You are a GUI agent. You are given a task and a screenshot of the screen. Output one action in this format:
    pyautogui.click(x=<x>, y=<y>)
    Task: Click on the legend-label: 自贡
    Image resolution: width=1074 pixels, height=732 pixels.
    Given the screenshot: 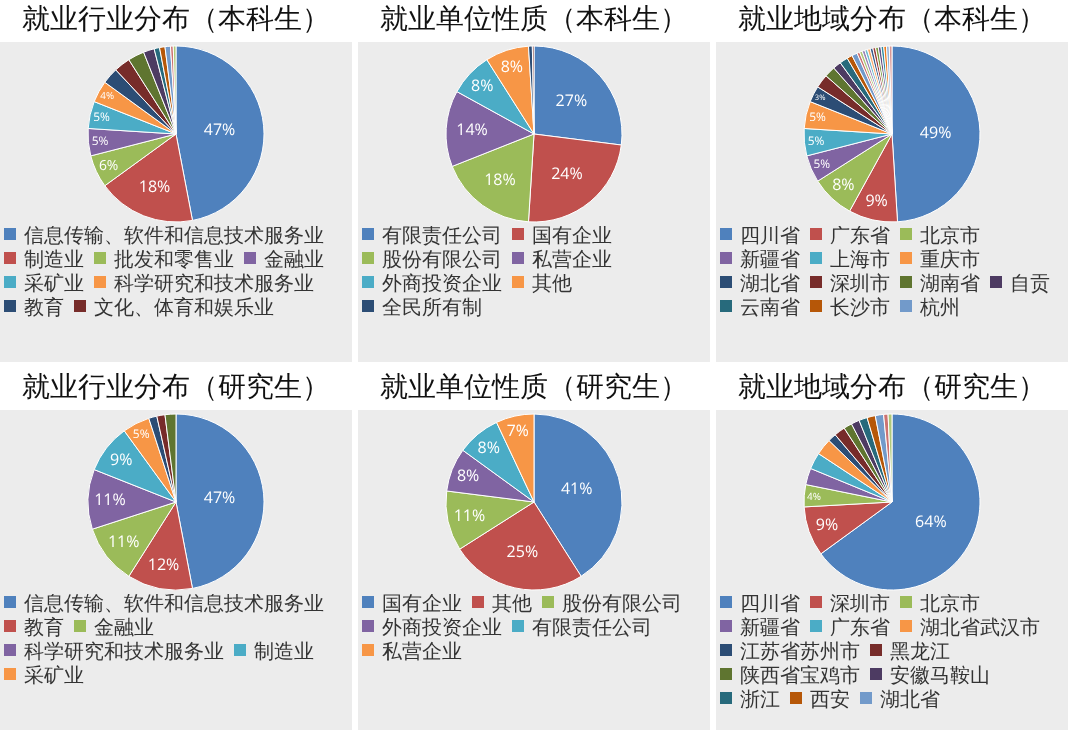 What is the action you would take?
    pyautogui.click(x=1030, y=285)
    